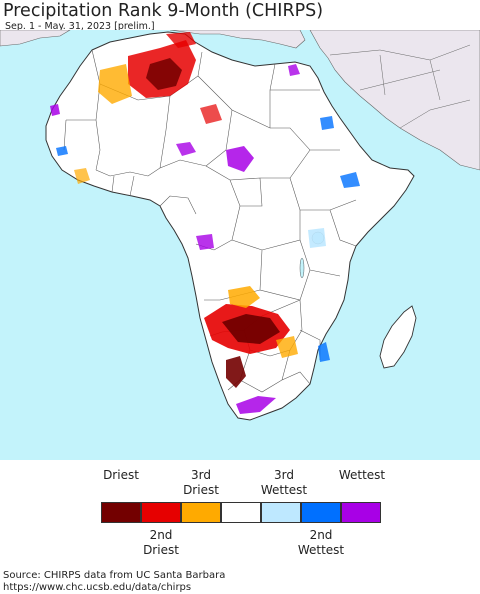 The image size is (480, 594). Describe the element at coordinates (201, 482) in the screenshot. I see `legend-label-3rd-driest: 3rd Driest` at that location.